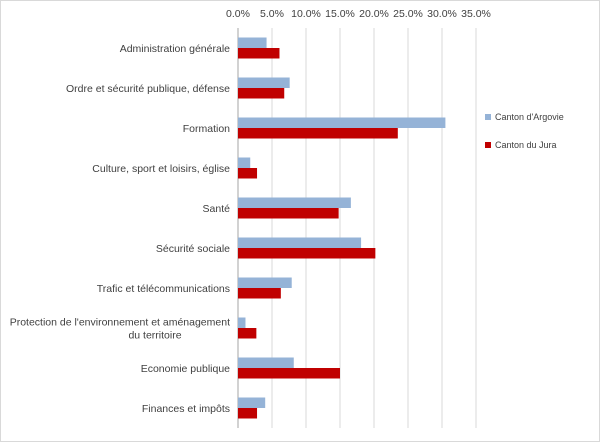  Describe the element at coordinates (442, 14) in the screenshot. I see `x-tick-label: 30.0%` at that location.